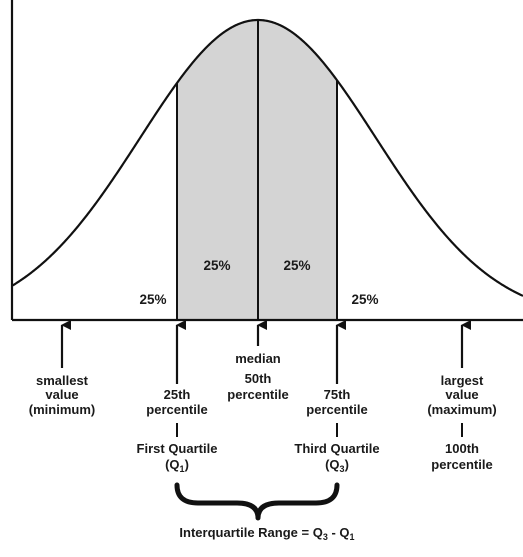 The height and width of the screenshot is (557, 523). Describe the element at coordinates (461, 409) in the screenshot. I see `maximum-label: (maximum)` at that location.